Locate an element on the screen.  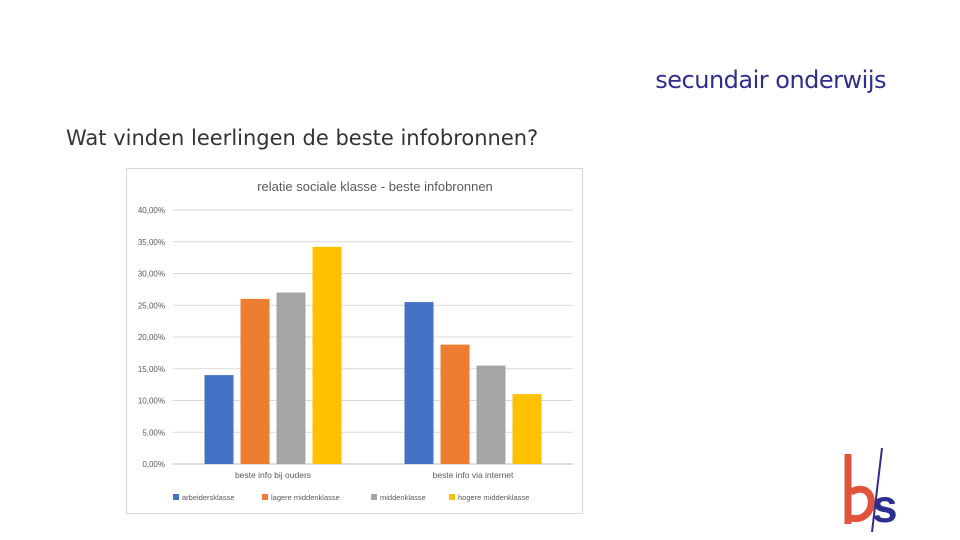
y-tick-label: 30,00% is located at coordinates (151, 274).